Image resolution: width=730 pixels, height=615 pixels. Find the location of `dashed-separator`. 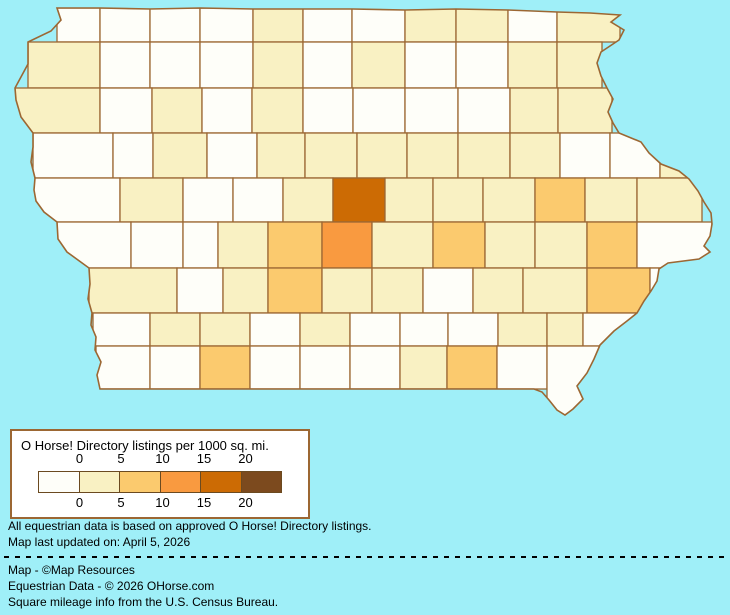

dashed-separator is located at coordinates (366, 557).